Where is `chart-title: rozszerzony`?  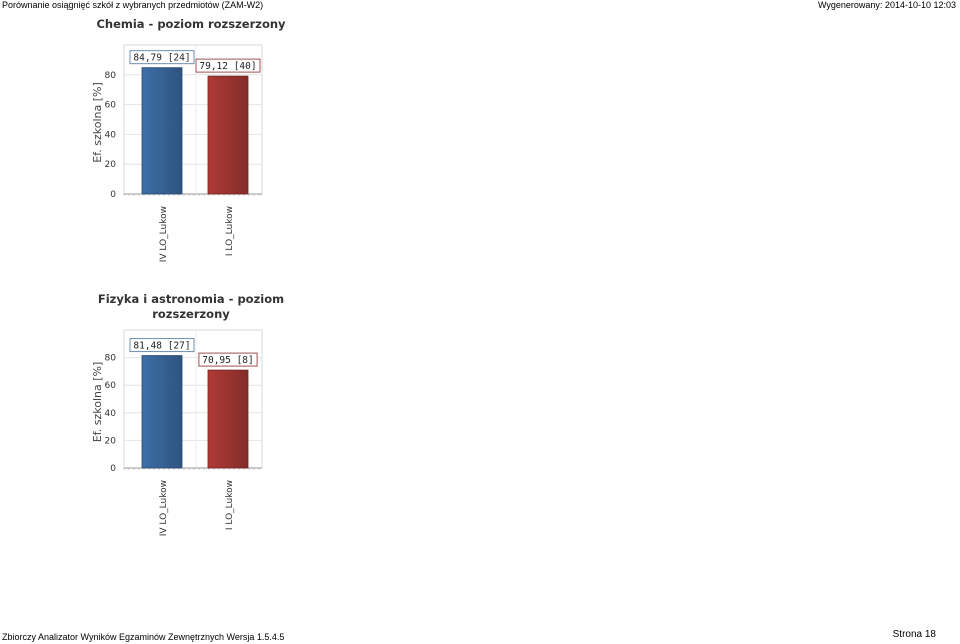
chart-title: rozszerzony is located at coordinates (191, 314).